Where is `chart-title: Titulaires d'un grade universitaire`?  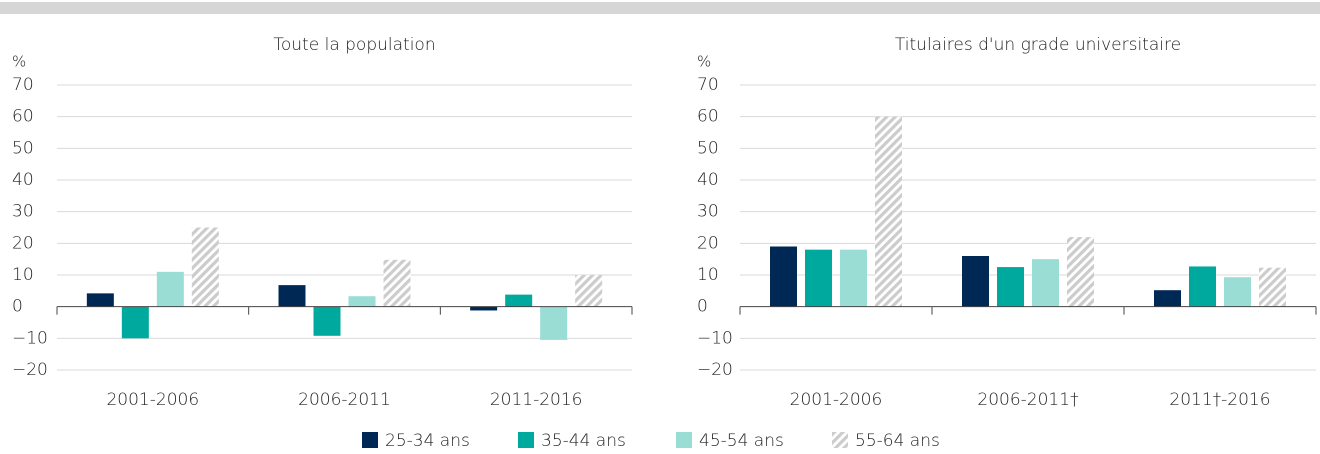 chart-title: Titulaires d'un grade universitaire is located at coordinates (1038, 45).